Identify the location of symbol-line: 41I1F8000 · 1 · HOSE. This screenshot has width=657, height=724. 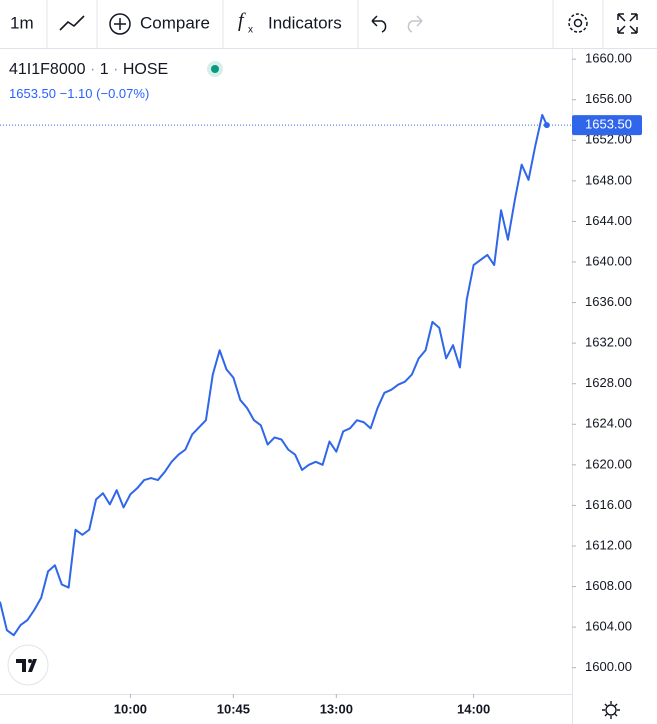
(88, 69).